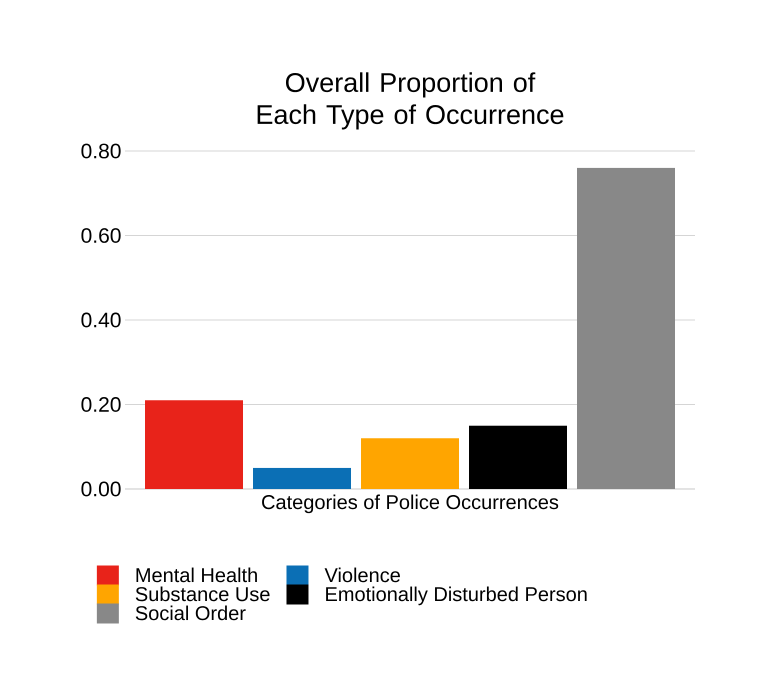 The image size is (769, 680). I want to click on y-tick-label: 0.60, so click(101, 235).